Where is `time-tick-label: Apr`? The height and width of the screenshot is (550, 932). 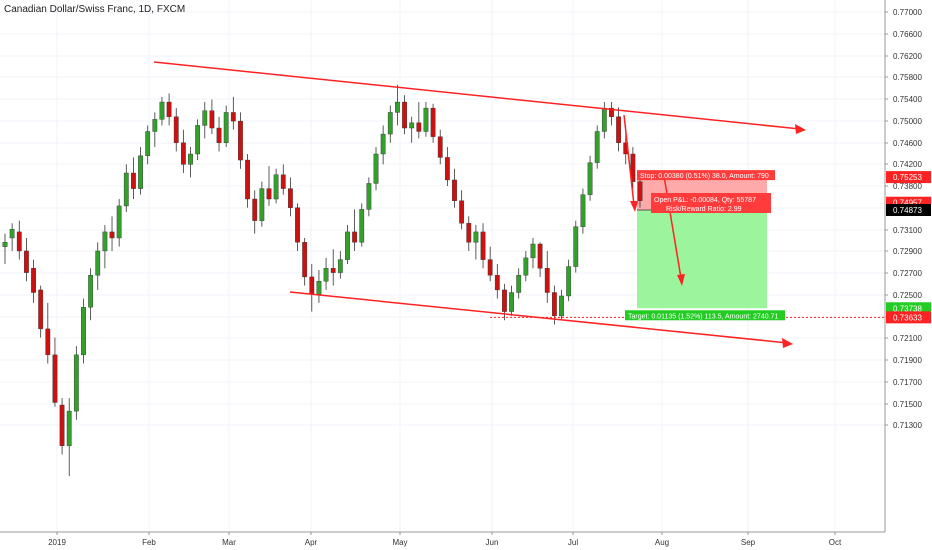
time-tick-label: Apr is located at coordinates (311, 542).